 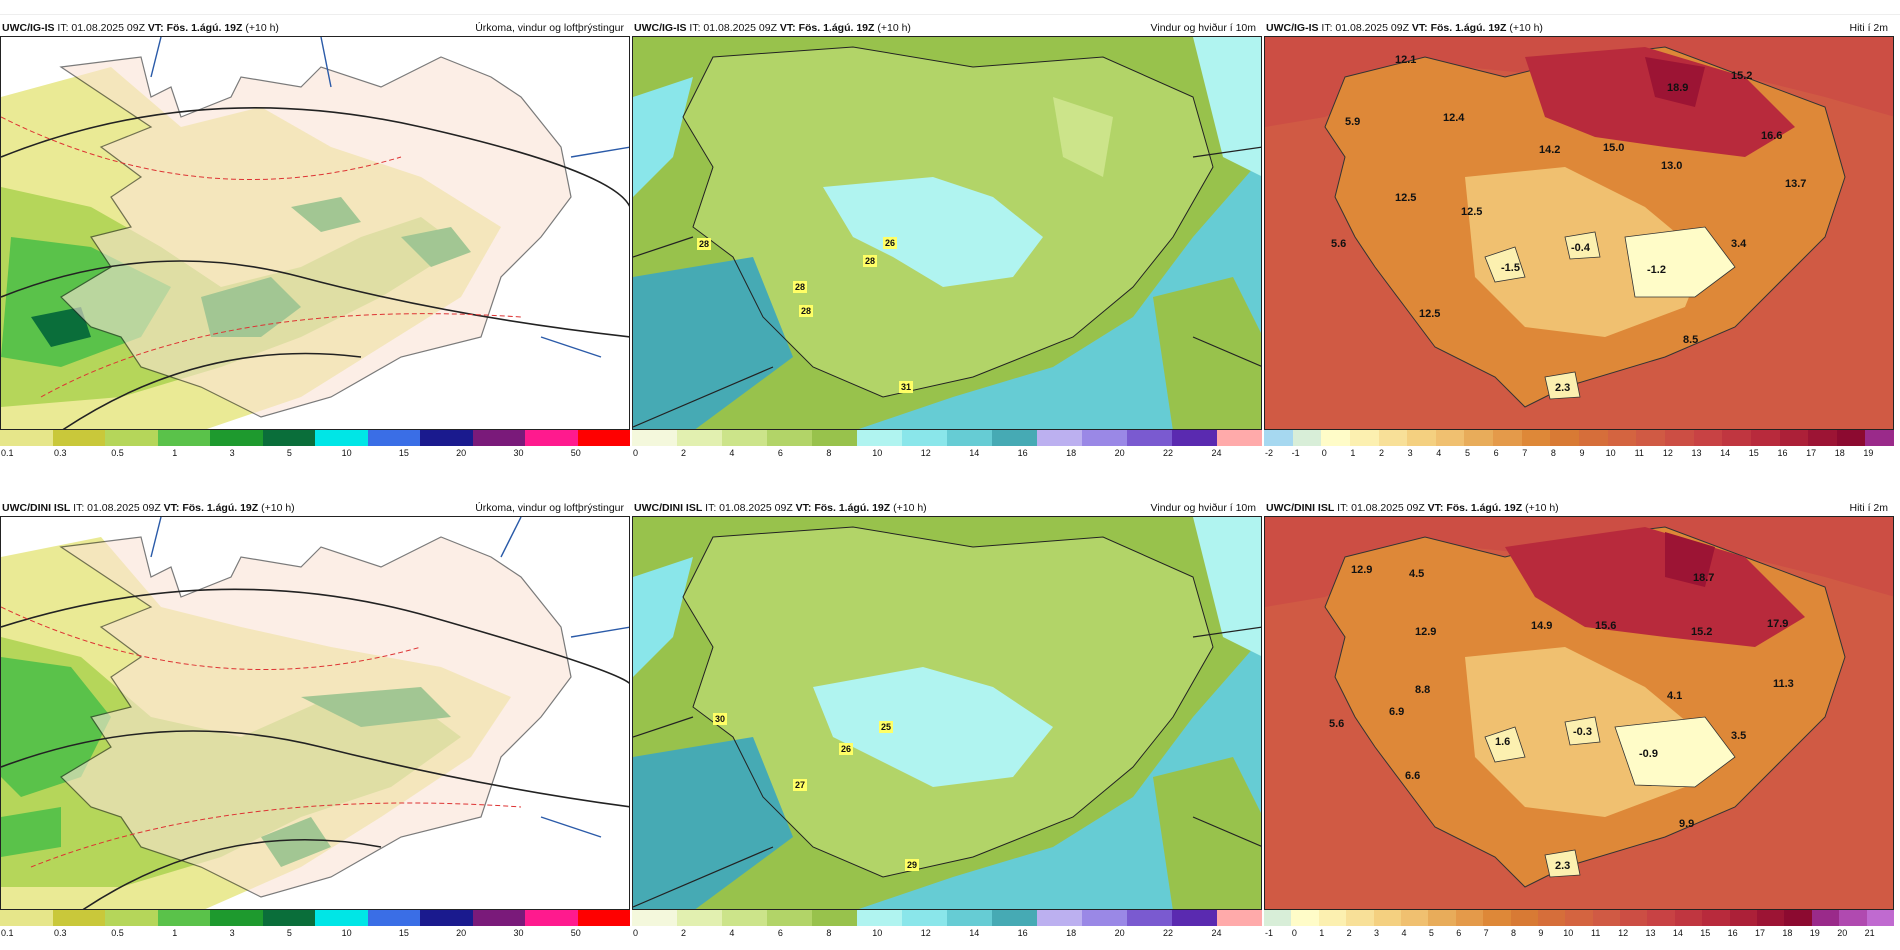 What do you see at coordinates (912, 865) in the screenshot?
I see `gust-label: 29` at bounding box center [912, 865].